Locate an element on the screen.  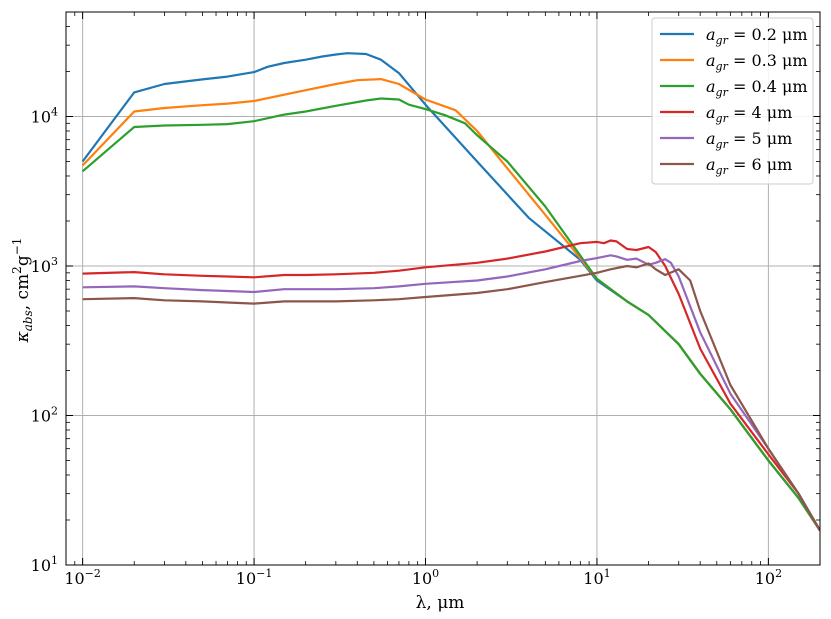
y-tick-label: 10² is located at coordinates (44, 414).